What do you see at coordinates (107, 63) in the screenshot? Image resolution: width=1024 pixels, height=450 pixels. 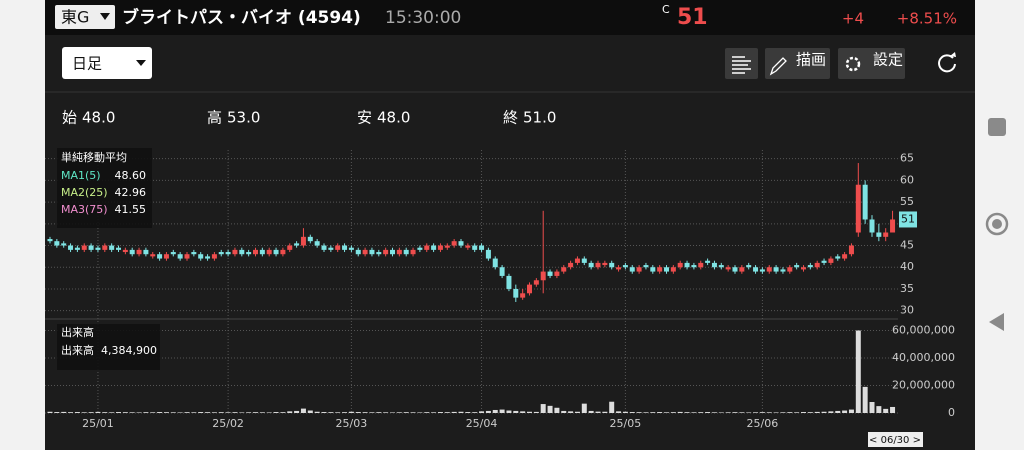 I see `period-select` at bounding box center [107, 63].